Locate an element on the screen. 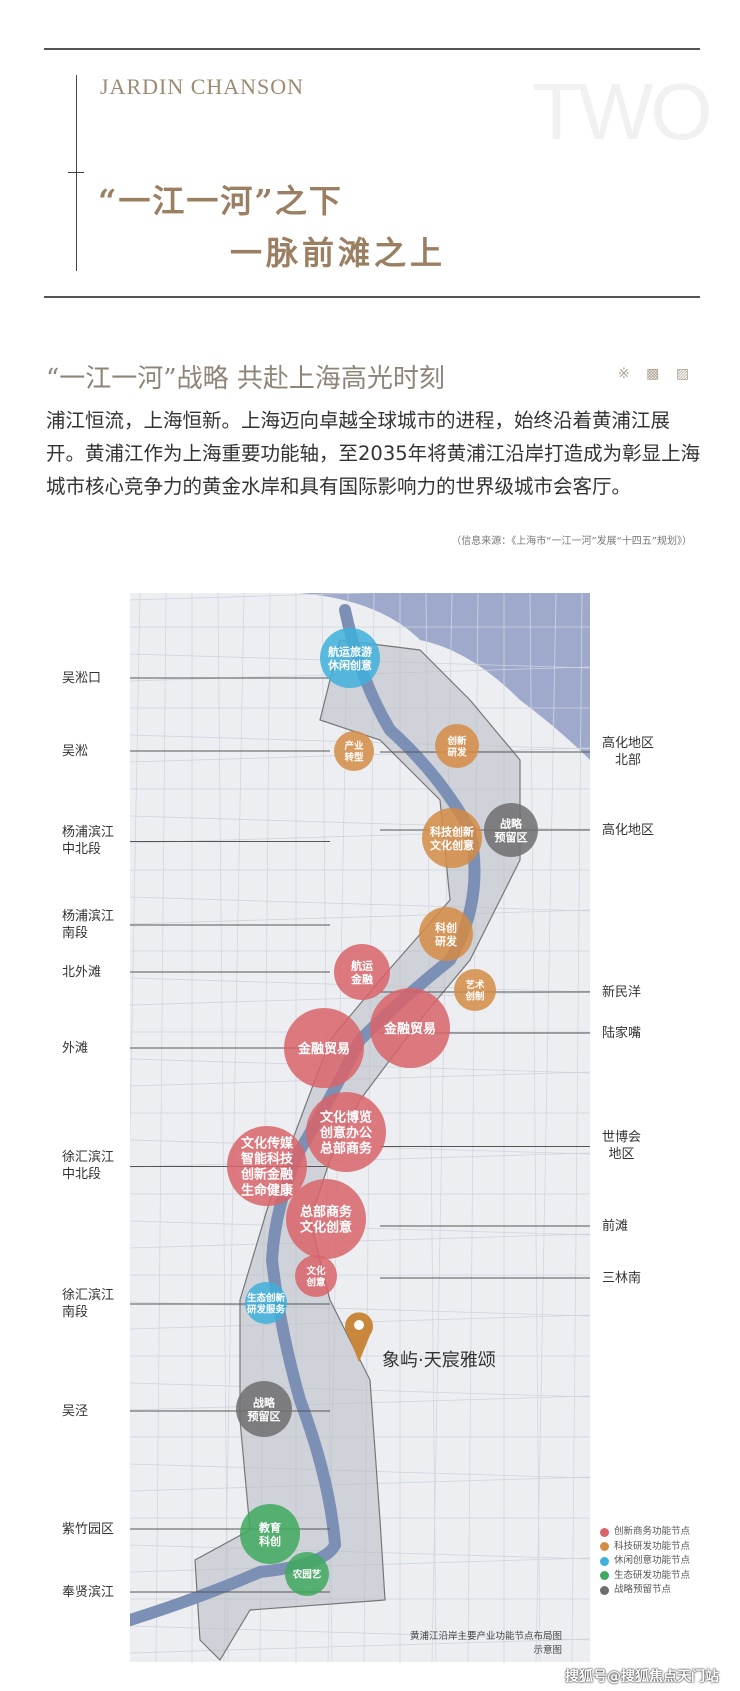 The width and height of the screenshot is (740, 1691). node-label: 文化创意 is located at coordinates (315, 1276).